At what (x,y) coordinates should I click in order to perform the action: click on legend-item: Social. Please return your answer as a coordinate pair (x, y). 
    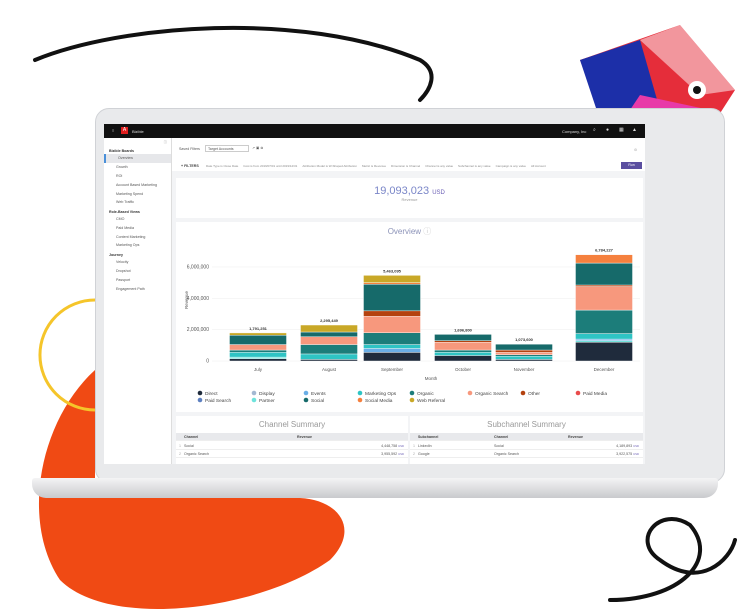
    Looking at the image, I should click on (313, 400).